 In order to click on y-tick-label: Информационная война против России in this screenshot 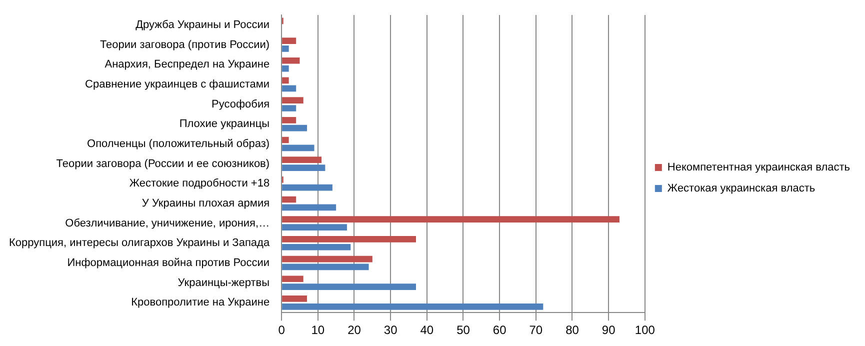, I will do `click(168, 263)`.